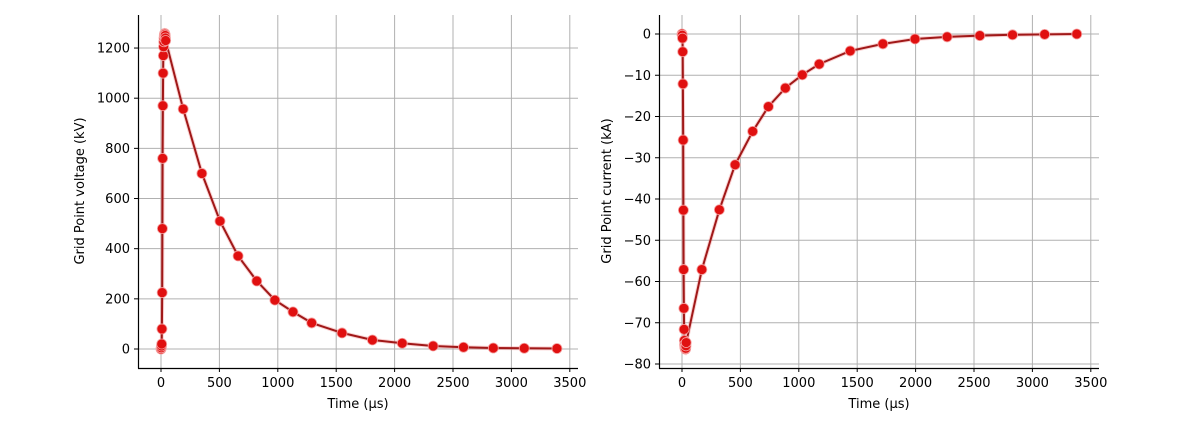  Describe the element at coordinates (892, 379) in the screenshot. I see `current-x-ticks: 0 500 1000 1500 2000 2500 3000 3500` at that location.